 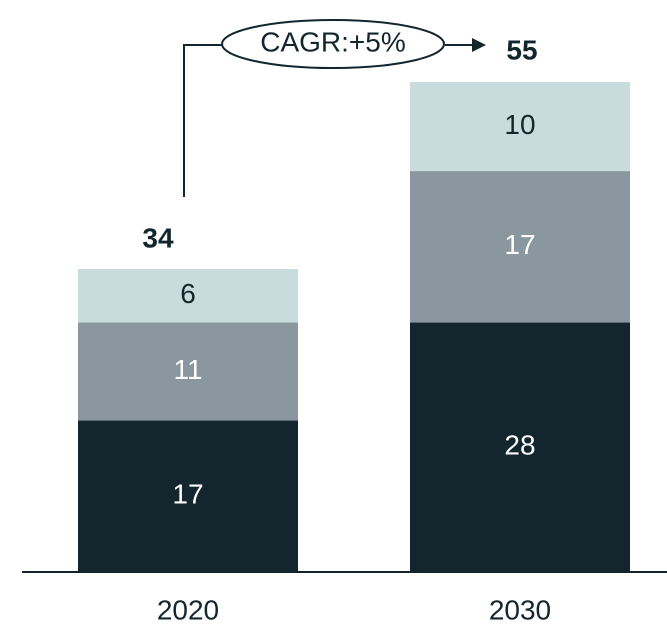 I want to click on total-label: 55, so click(x=521, y=49).